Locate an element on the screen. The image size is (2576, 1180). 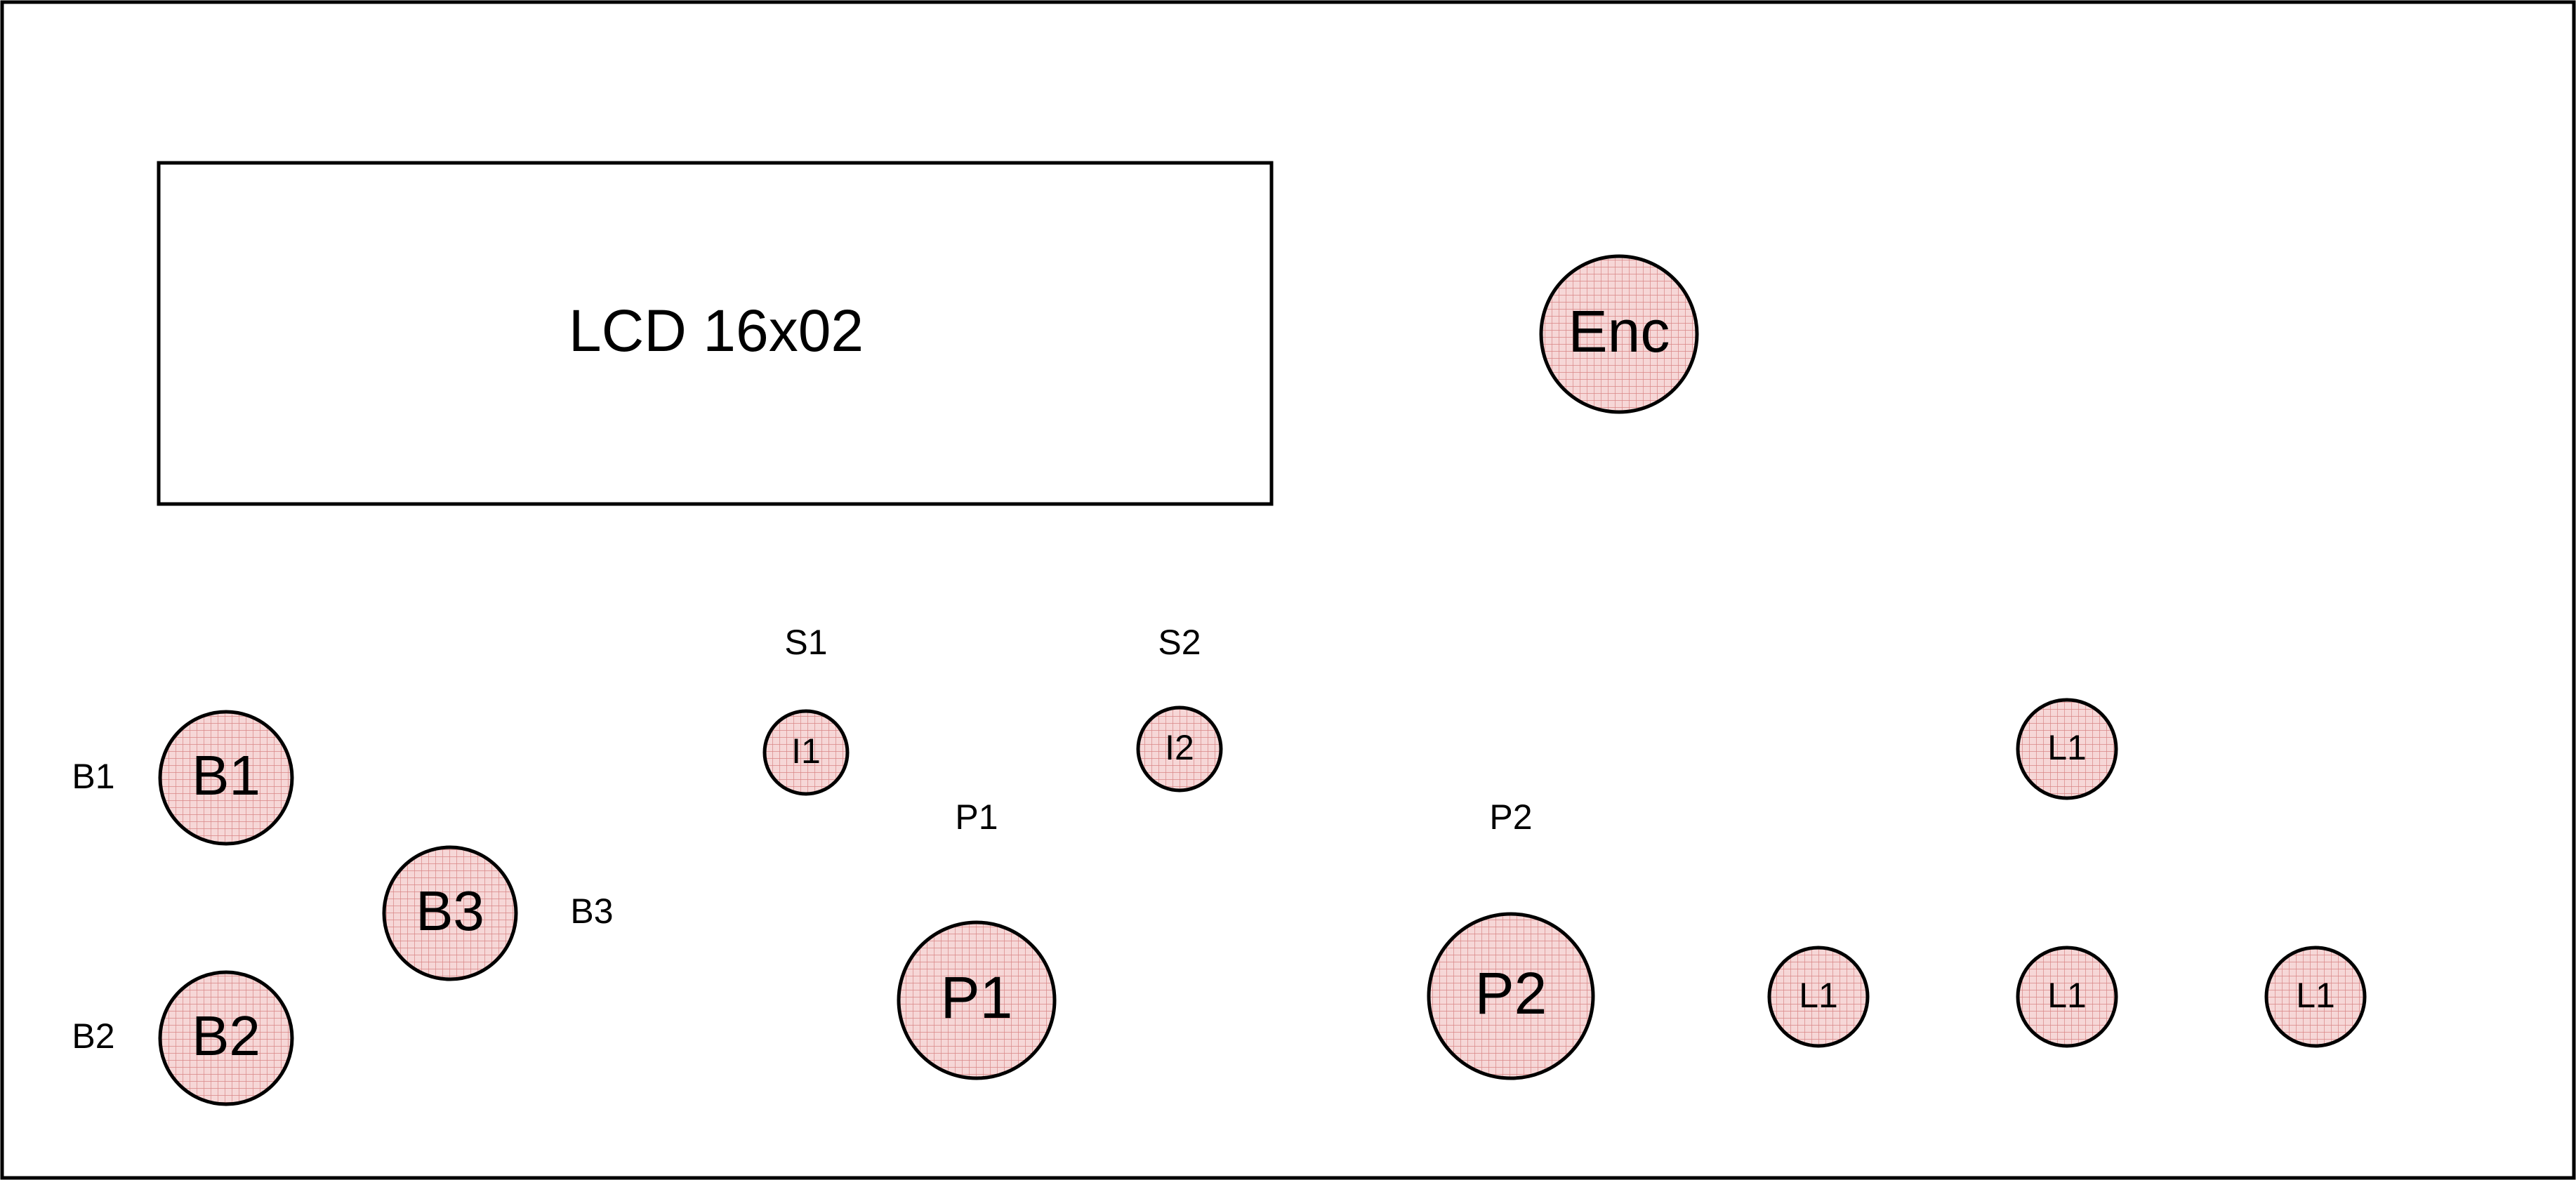
encoder: Enc is located at coordinates (1619, 334).